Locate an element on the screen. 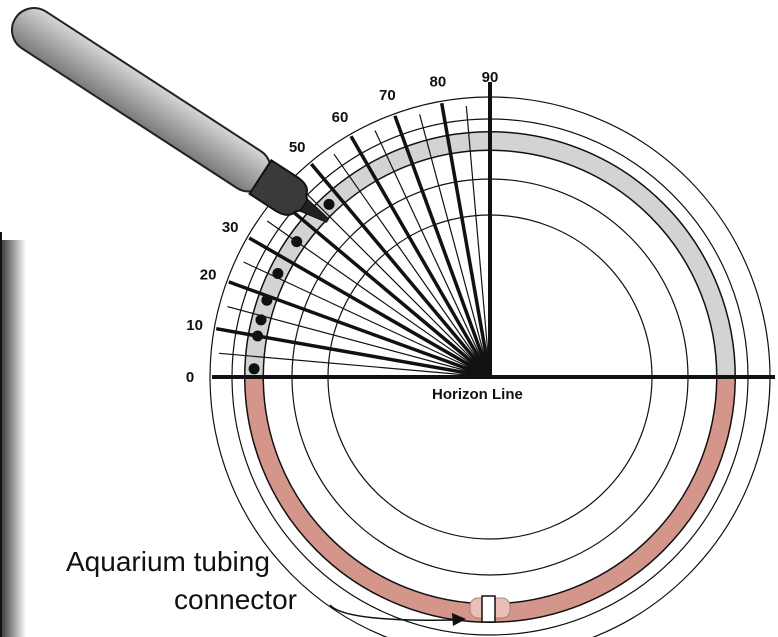  connector-arrow is located at coordinates (397, 615).